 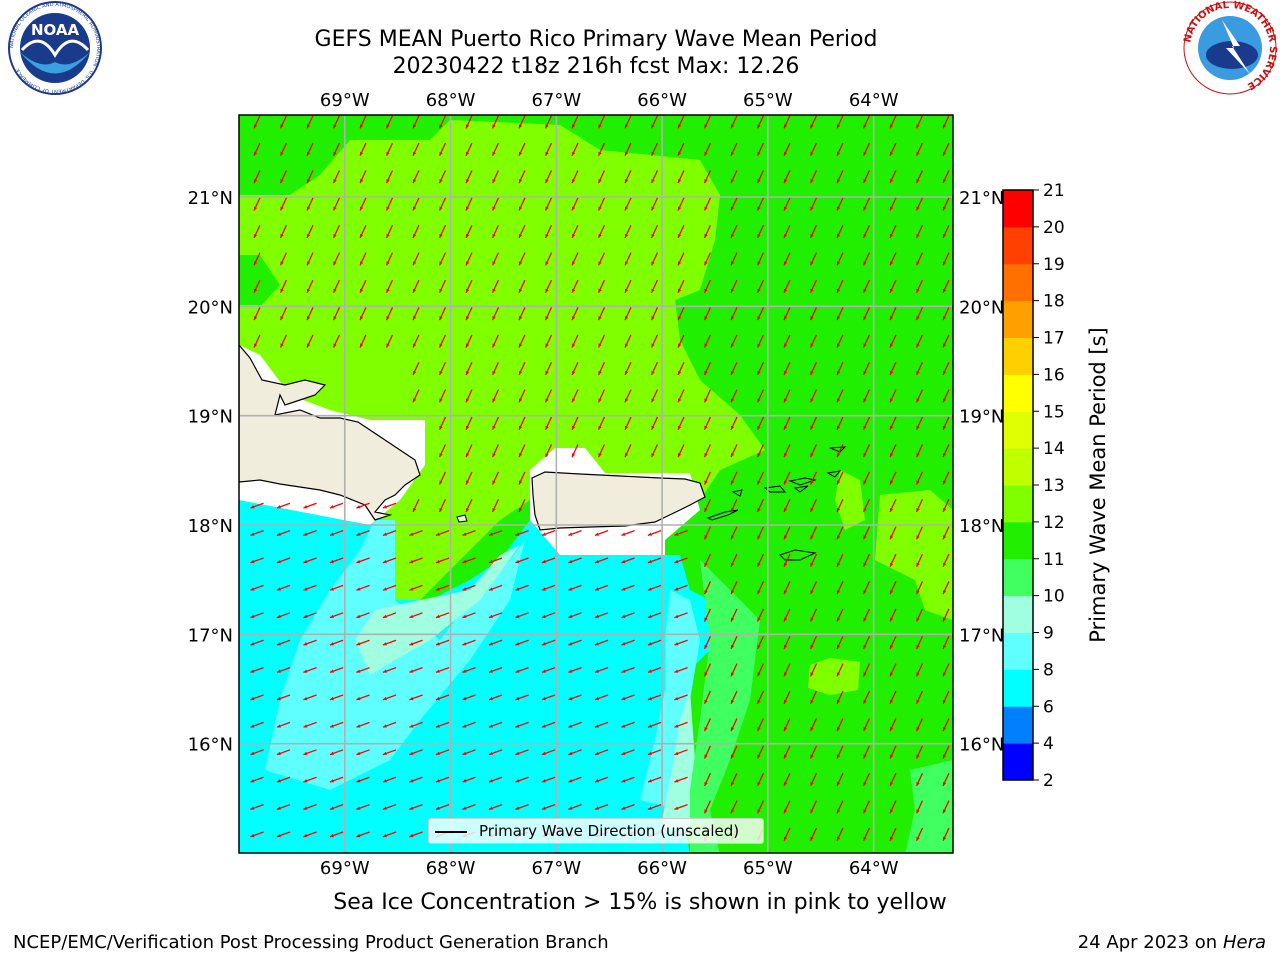 I want to click on lat-label-right: 20°N, so click(x=981, y=307).